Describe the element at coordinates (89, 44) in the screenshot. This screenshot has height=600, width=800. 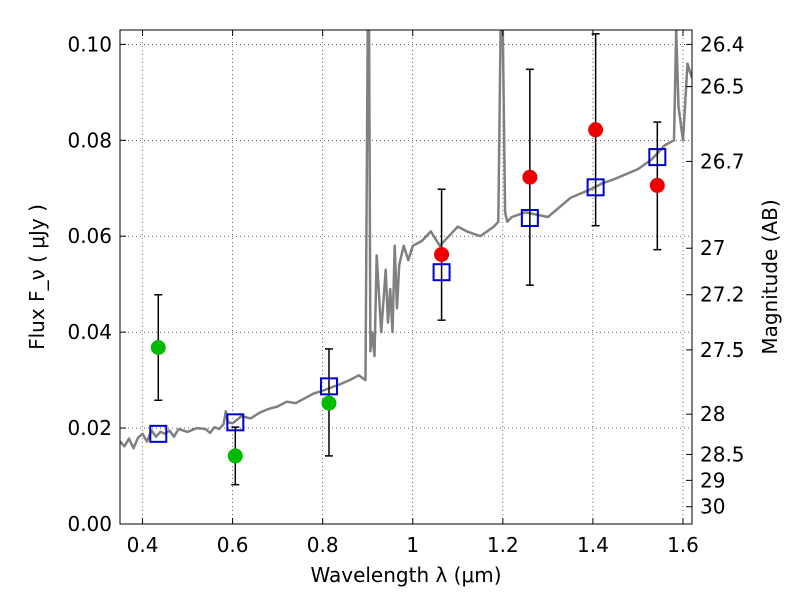
I see `y-tick-label: 0.10` at that location.